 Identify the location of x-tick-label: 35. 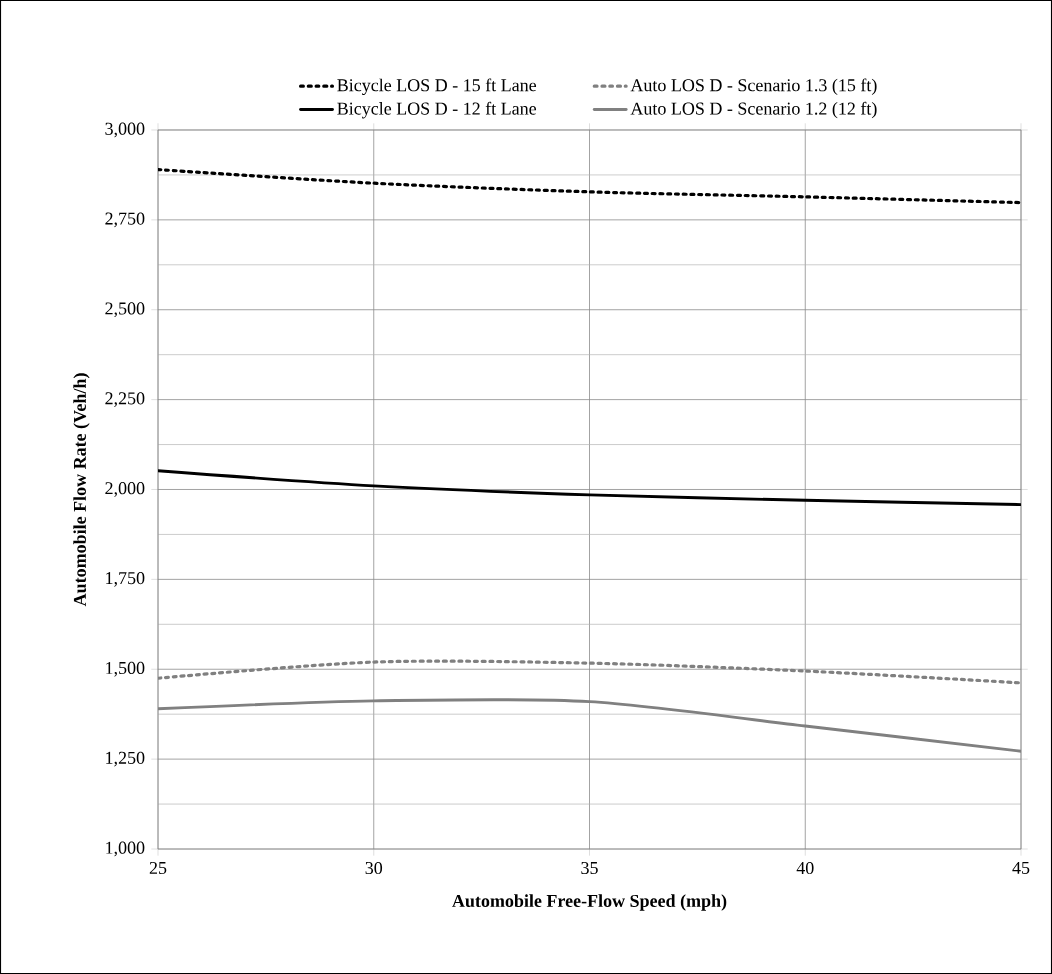
(589, 868).